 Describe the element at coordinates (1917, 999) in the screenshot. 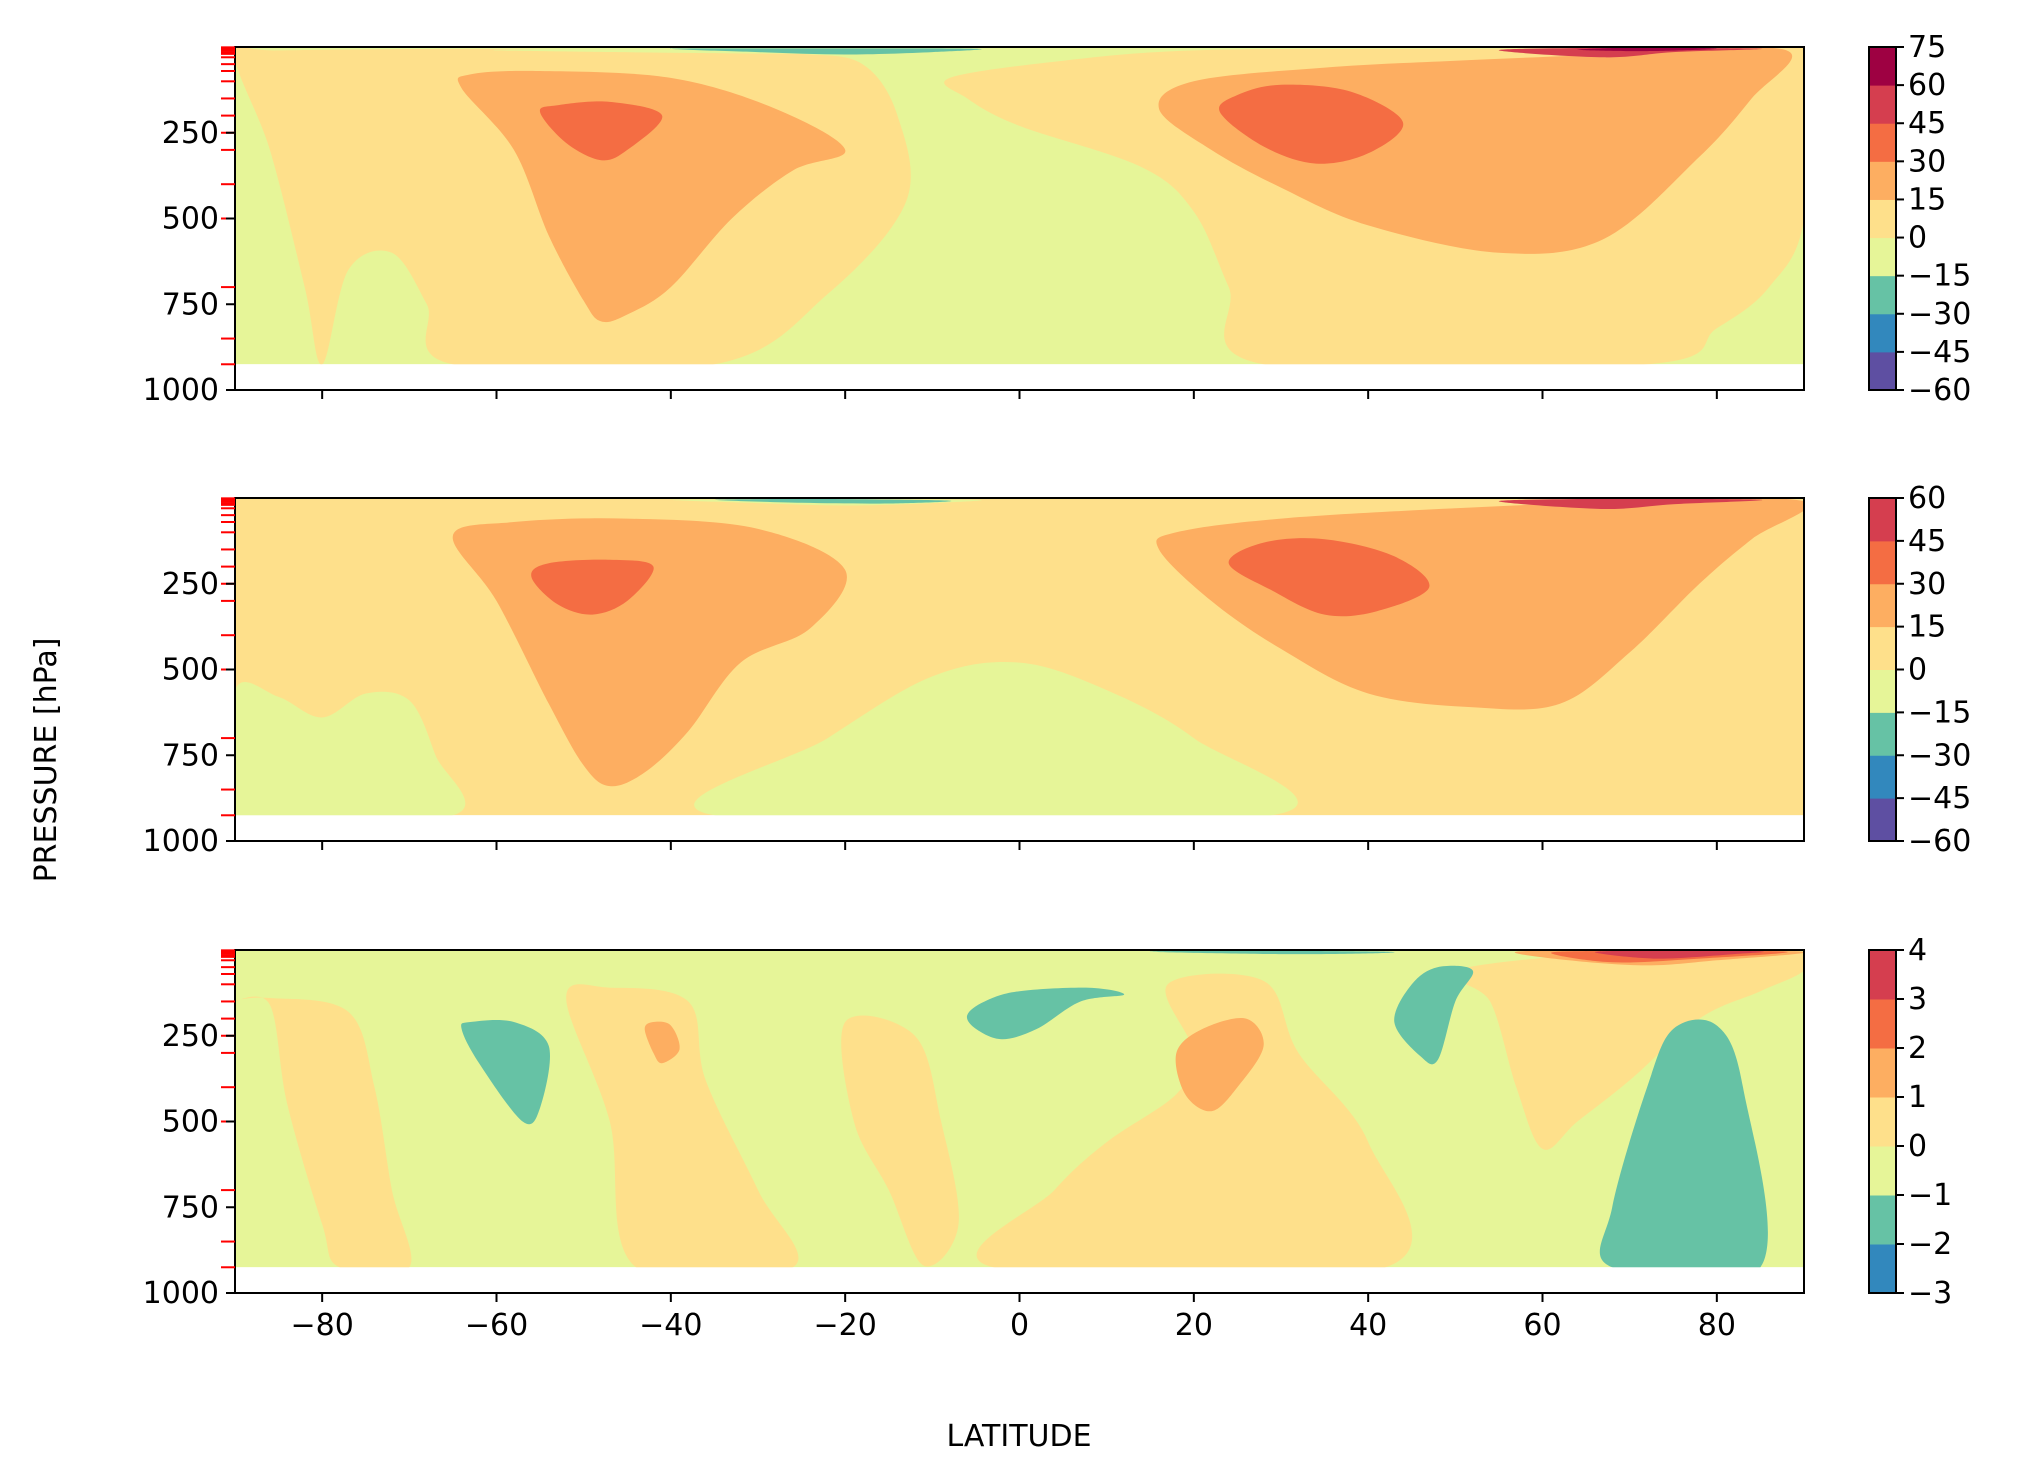

I see `colorbar-label: 3` at that location.